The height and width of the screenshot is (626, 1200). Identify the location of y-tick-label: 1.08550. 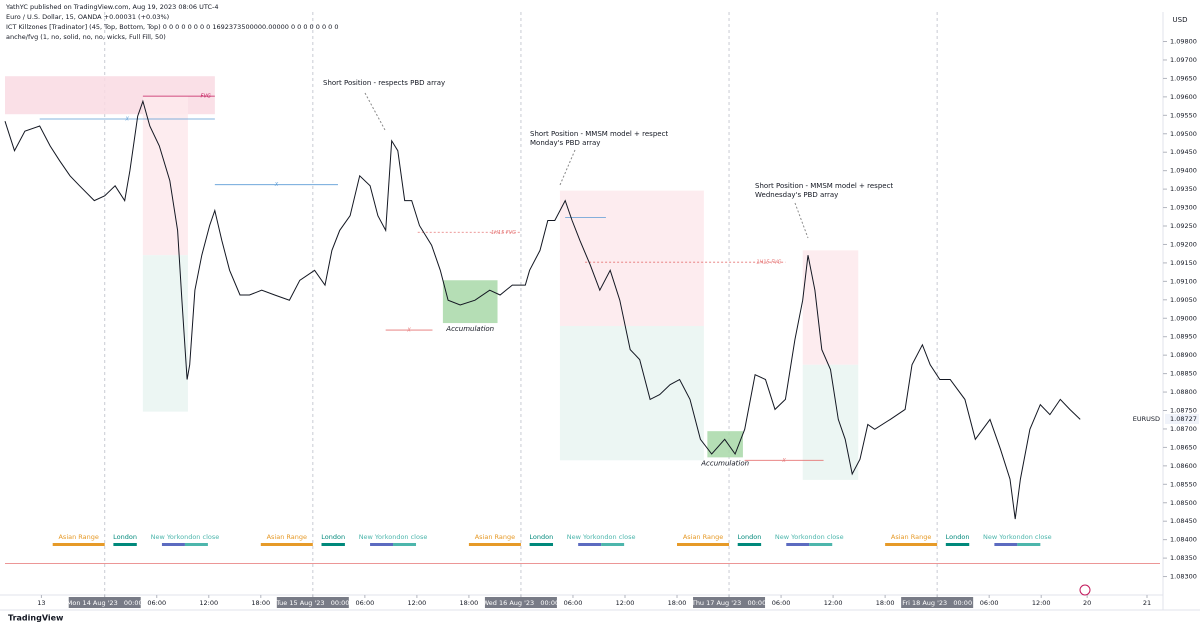
(1183, 484).